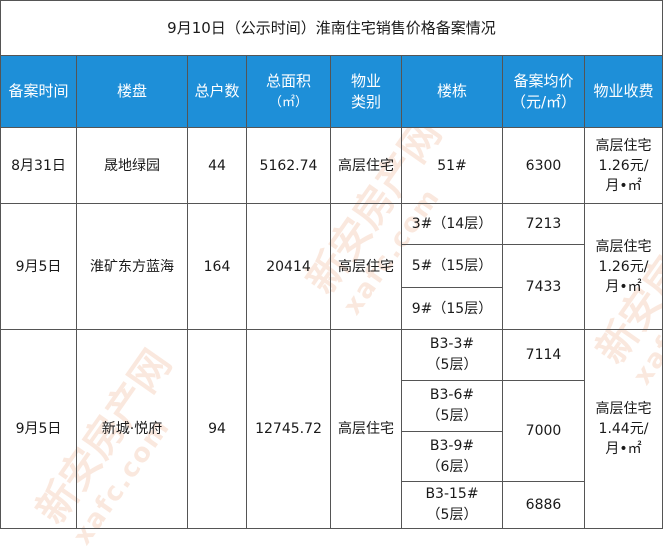 This screenshot has width=663, height=550. I want to click on row1-building: 51#, so click(452, 165).